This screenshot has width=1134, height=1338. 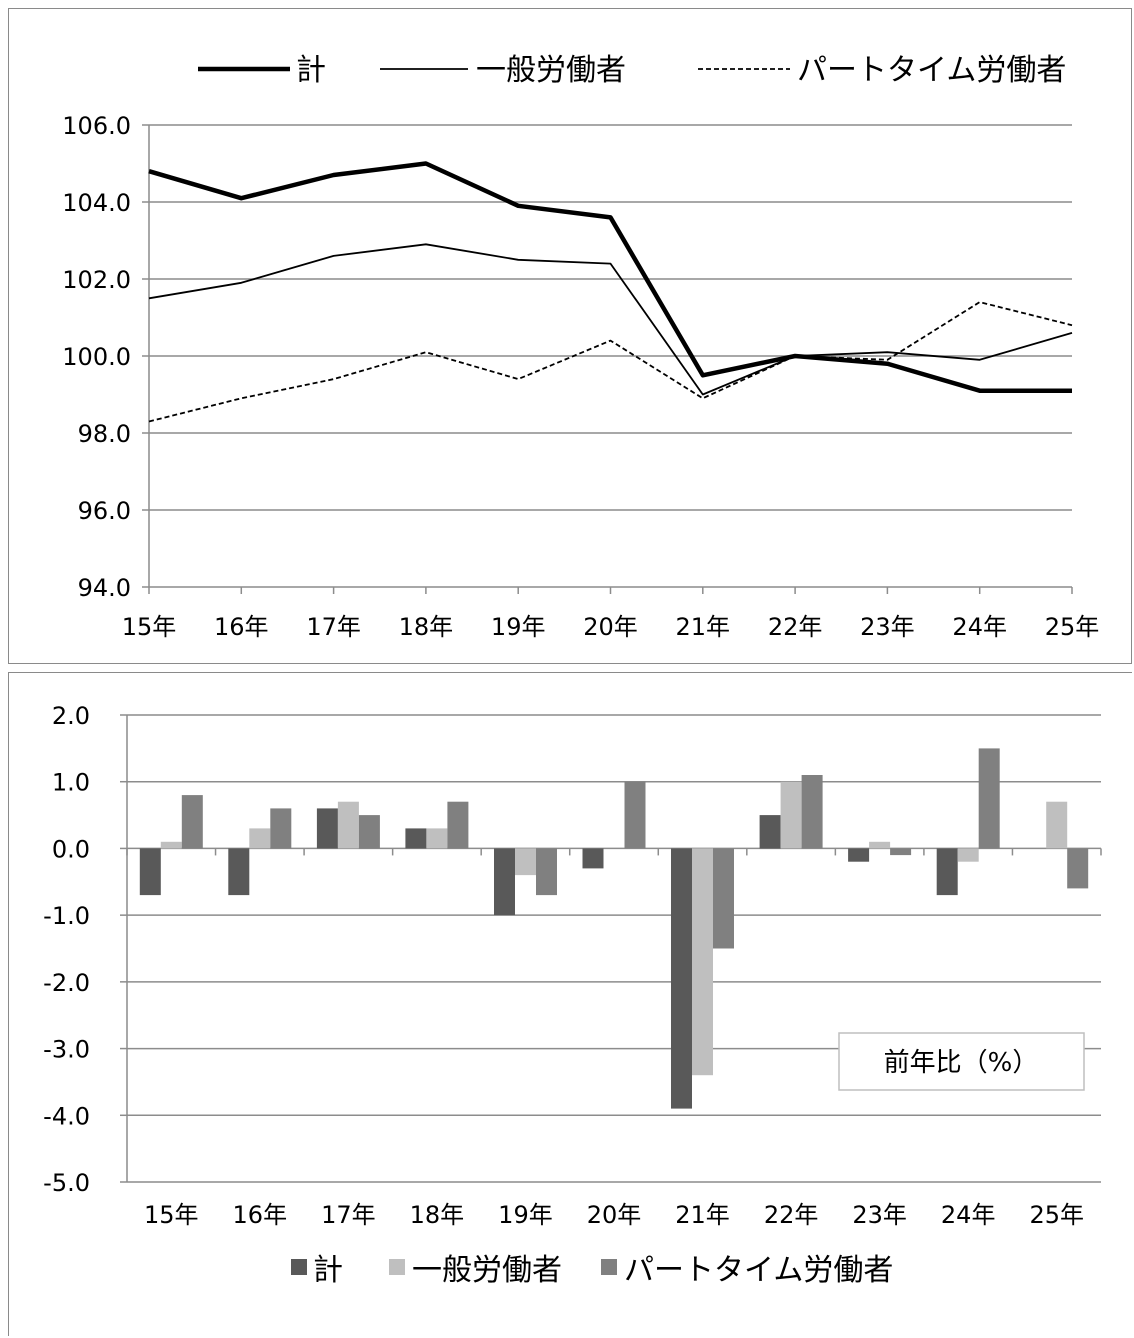 What do you see at coordinates (426, 627) in the screenshot?
I see `line-x-tick-label: 18年` at bounding box center [426, 627].